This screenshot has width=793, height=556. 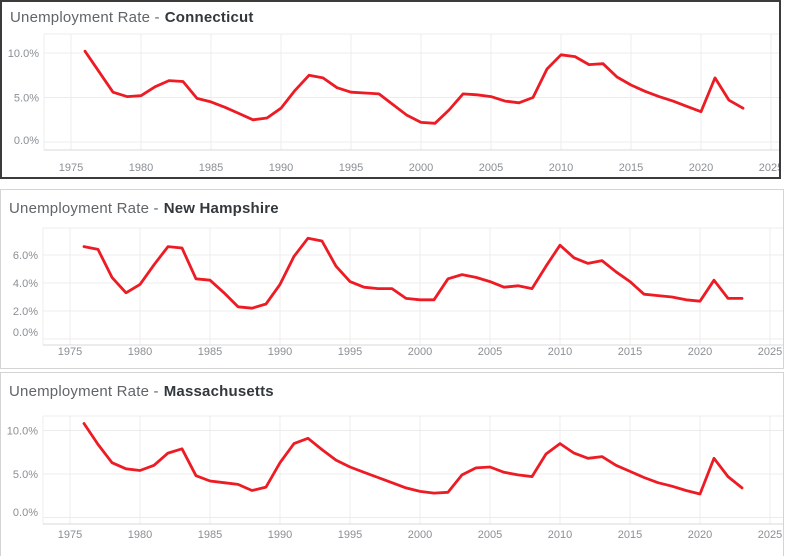 I want to click on chart-title-new-hampshire: Unemployment Rate - New Hampshire, so click(x=144, y=208).